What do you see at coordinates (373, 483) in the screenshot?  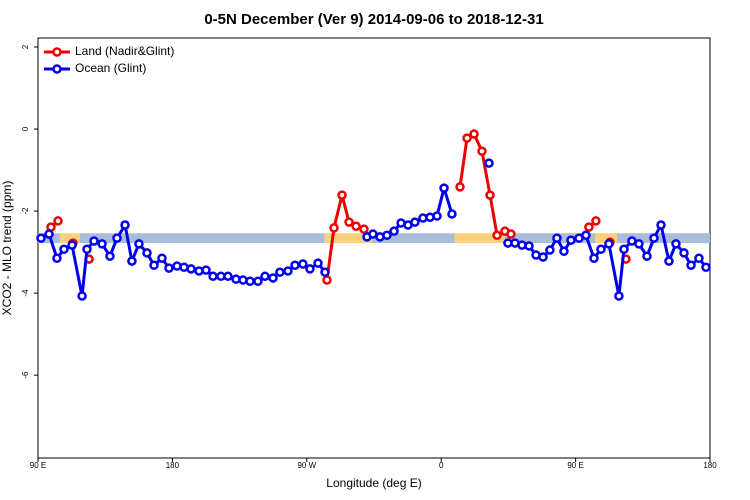 I see `x-axis-label: Longitude (deg E)` at bounding box center [373, 483].